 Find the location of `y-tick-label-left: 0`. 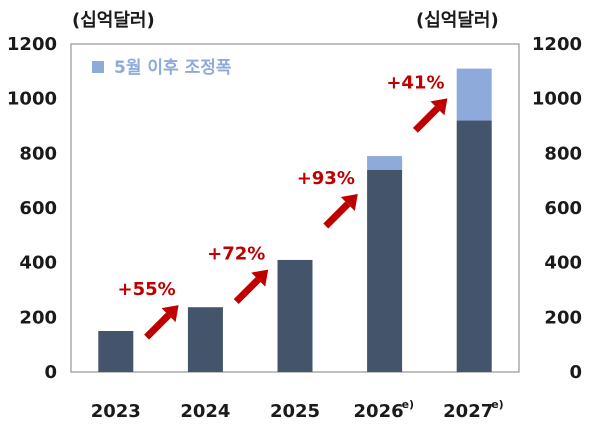

y-tick-label-left: 0 is located at coordinates (50, 372).